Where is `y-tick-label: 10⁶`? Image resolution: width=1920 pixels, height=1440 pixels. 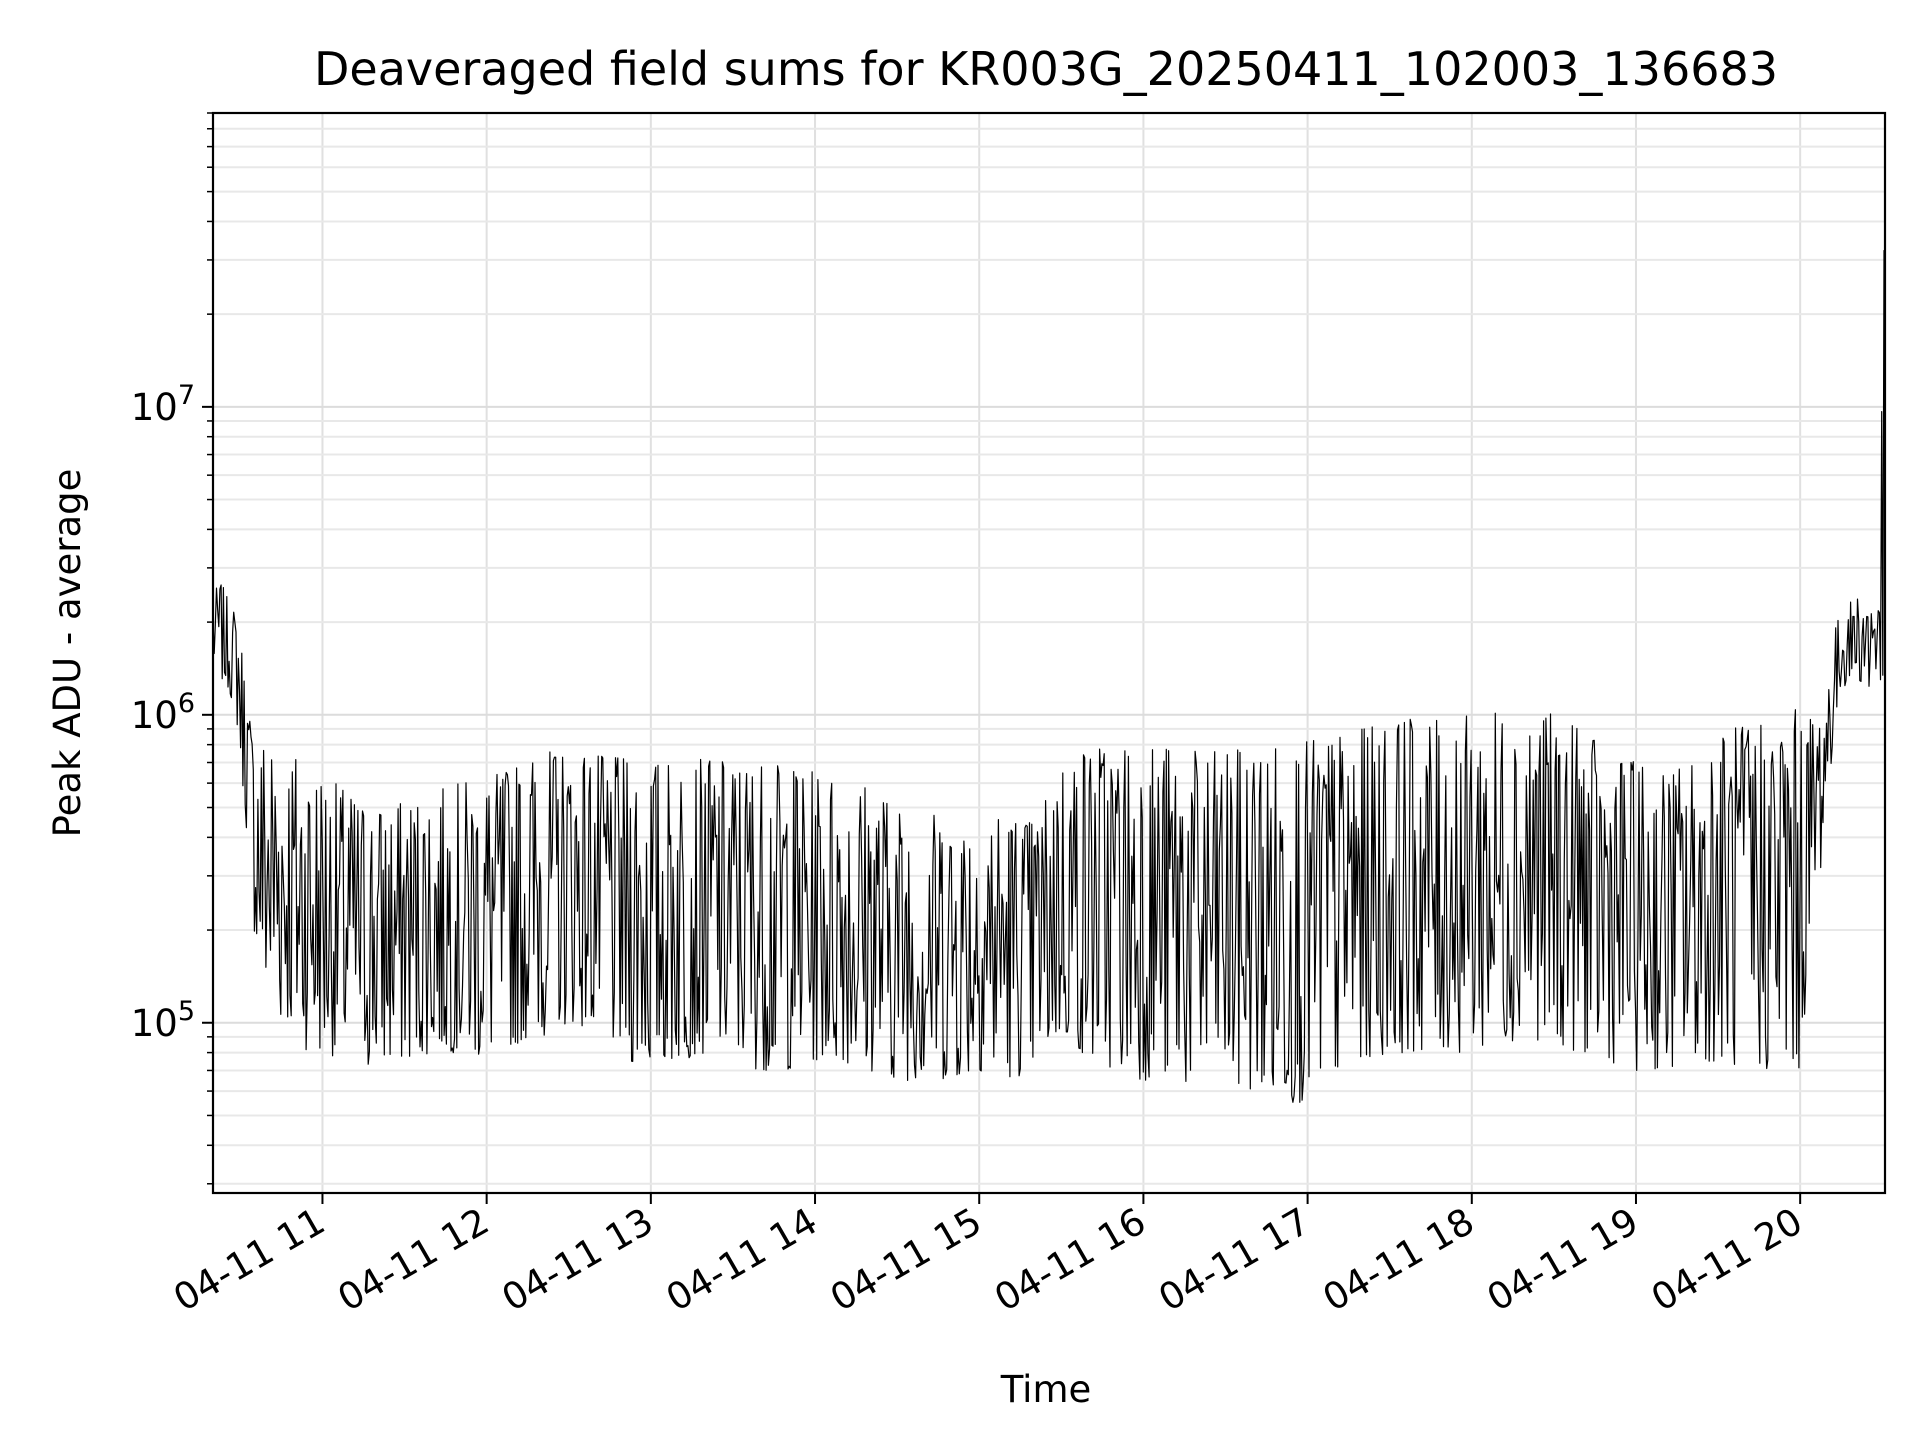
y-tick-label: 10⁶ is located at coordinates (163, 712).